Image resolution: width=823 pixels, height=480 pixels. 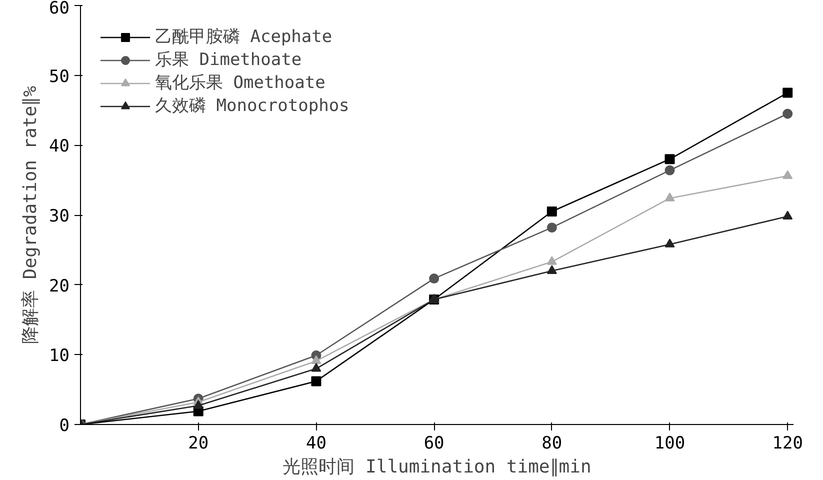 I want to click on y-tick-label: 60, so click(x=59, y=9).